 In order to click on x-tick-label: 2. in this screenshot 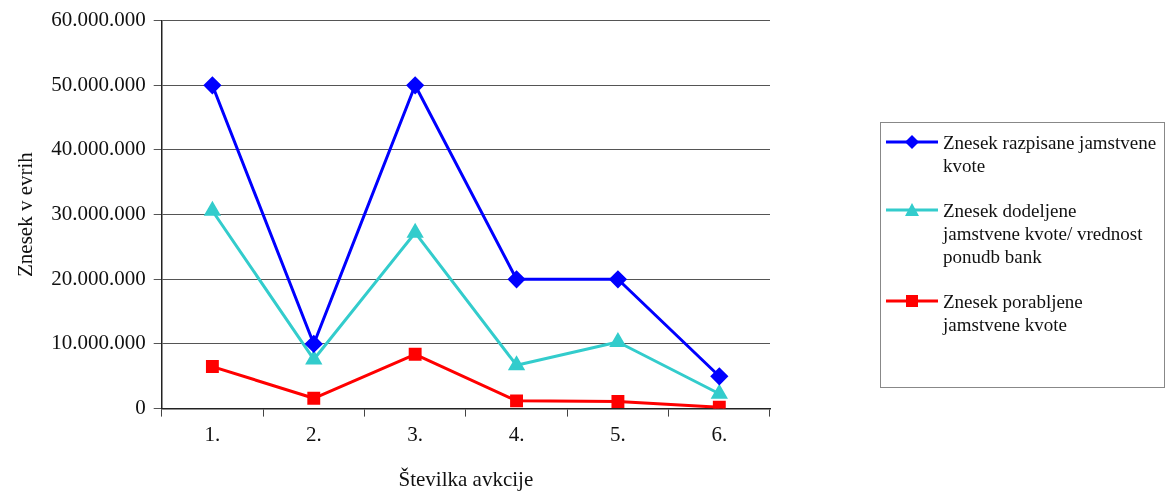, I will do `click(313, 433)`.